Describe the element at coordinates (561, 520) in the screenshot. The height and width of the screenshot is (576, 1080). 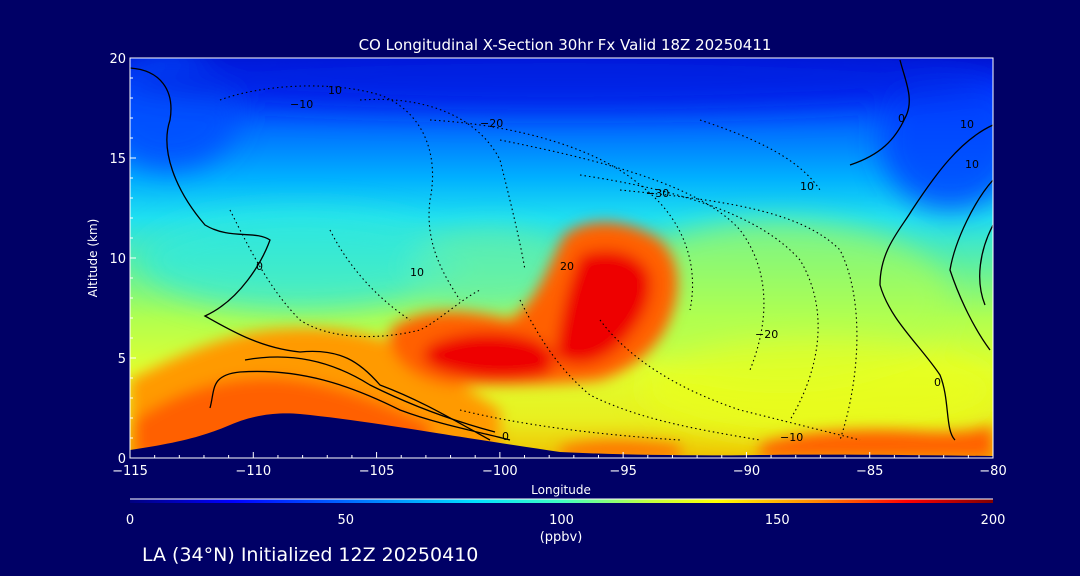
I see `colorbar-tick-label: 100` at that location.